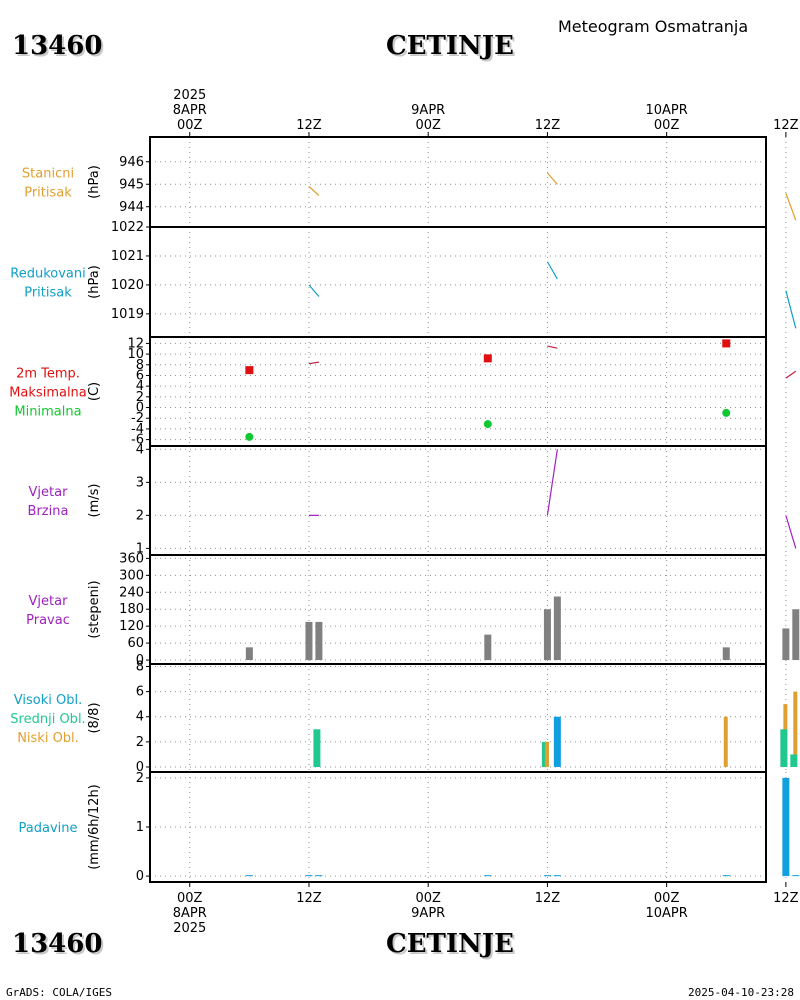 This screenshot has width=800, height=1000. I want to click on panel-label: Niski Obl., so click(48, 738).